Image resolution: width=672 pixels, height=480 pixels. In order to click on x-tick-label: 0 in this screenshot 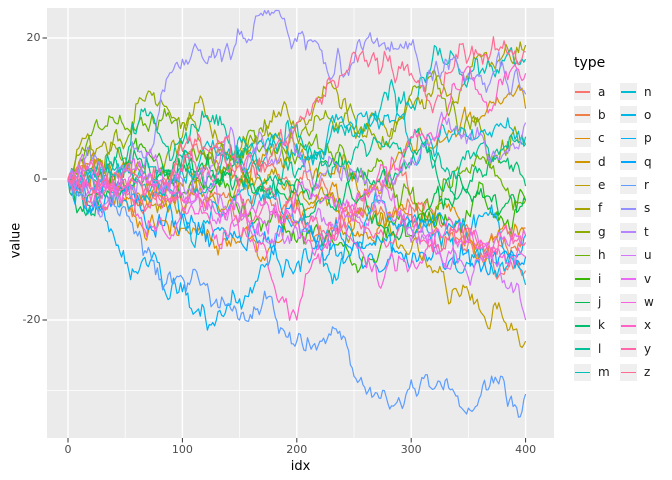, I will do `click(68, 449)`.